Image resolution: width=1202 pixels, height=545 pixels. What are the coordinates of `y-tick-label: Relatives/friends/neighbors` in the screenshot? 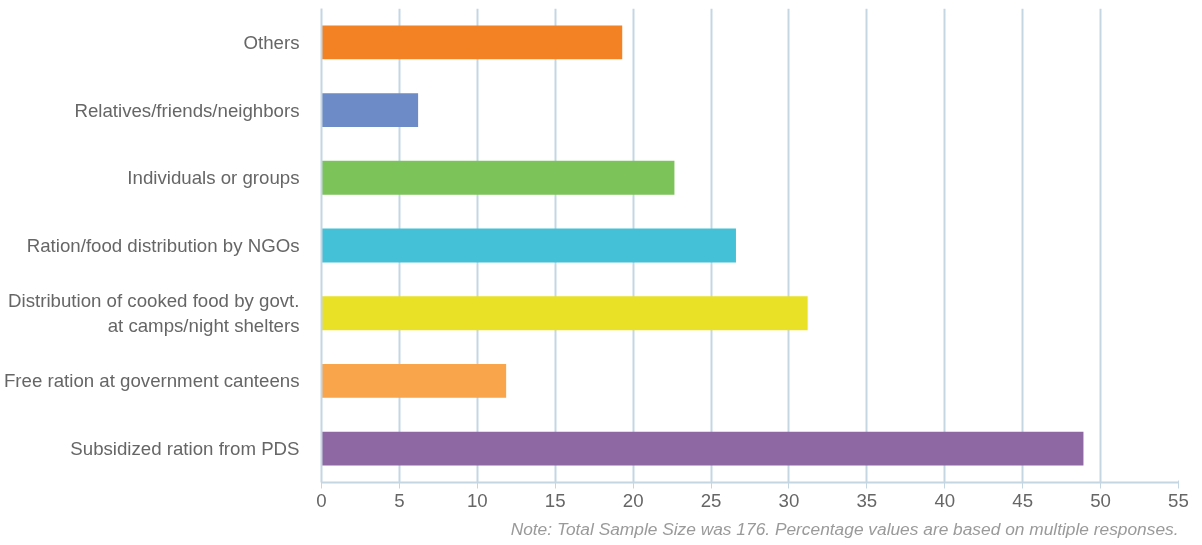 It's located at (187, 110).